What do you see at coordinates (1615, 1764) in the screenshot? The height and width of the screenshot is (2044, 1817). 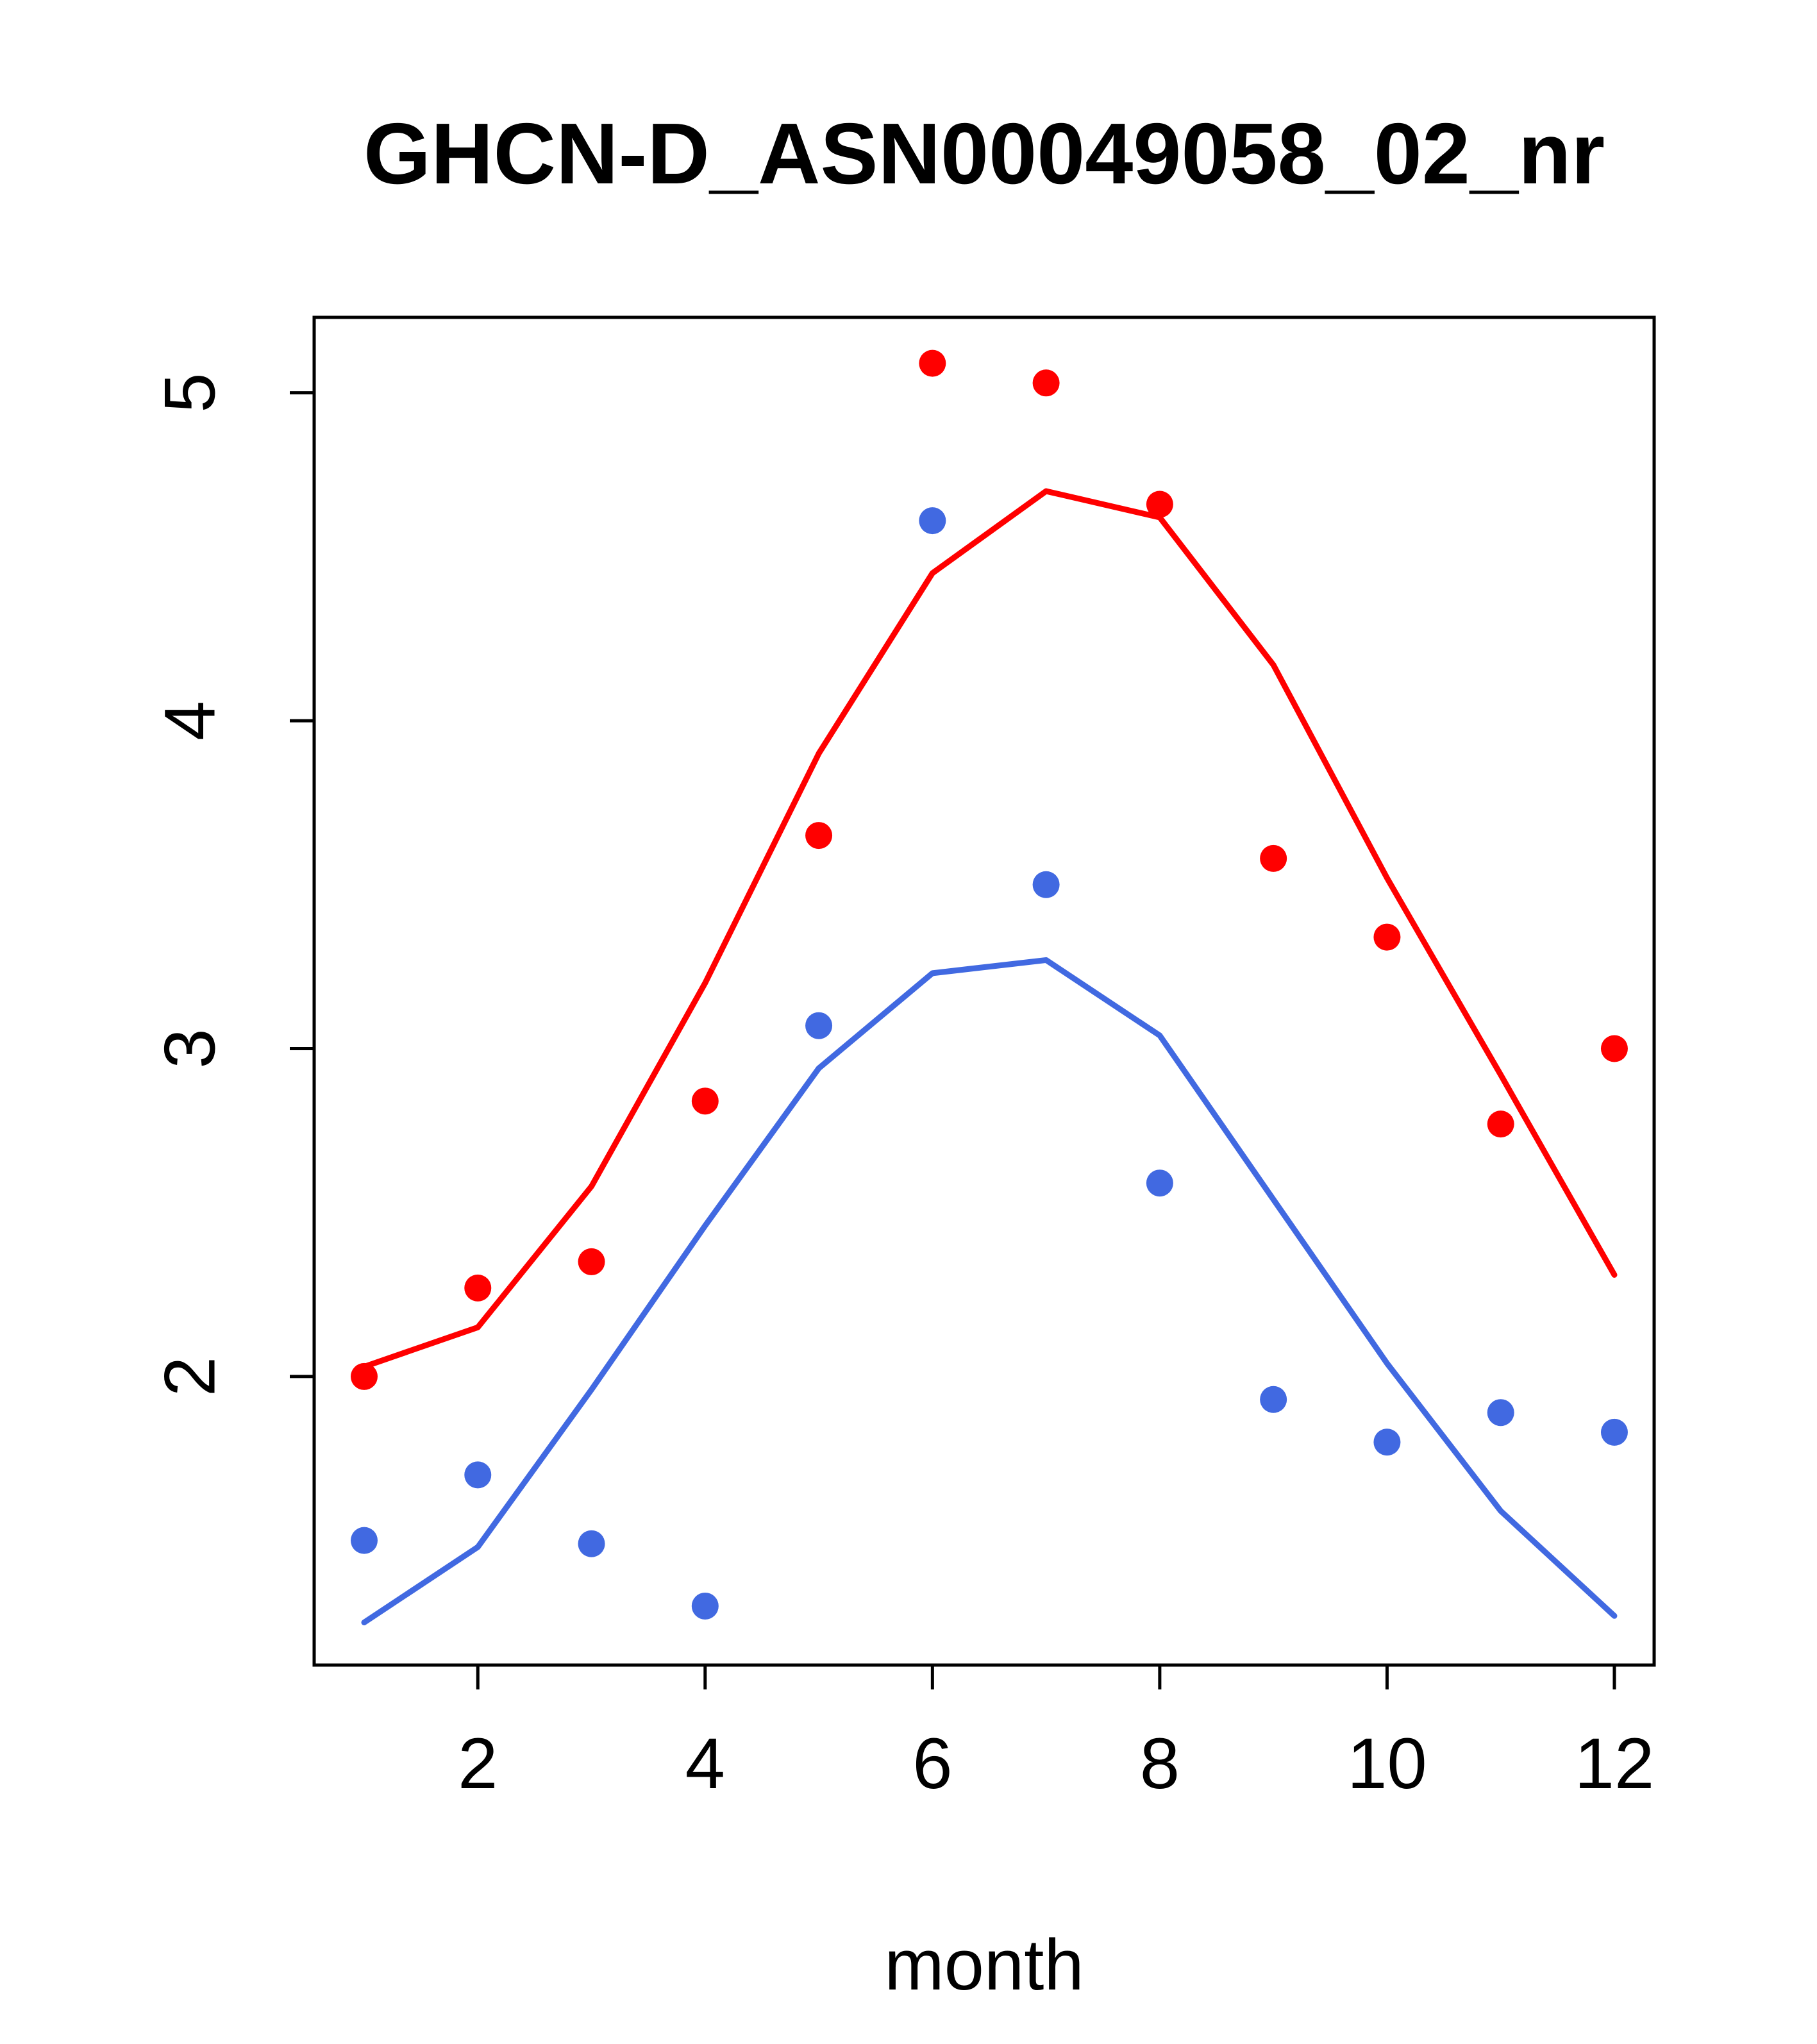 I see `x-axis-tick-label: 12` at bounding box center [1615, 1764].